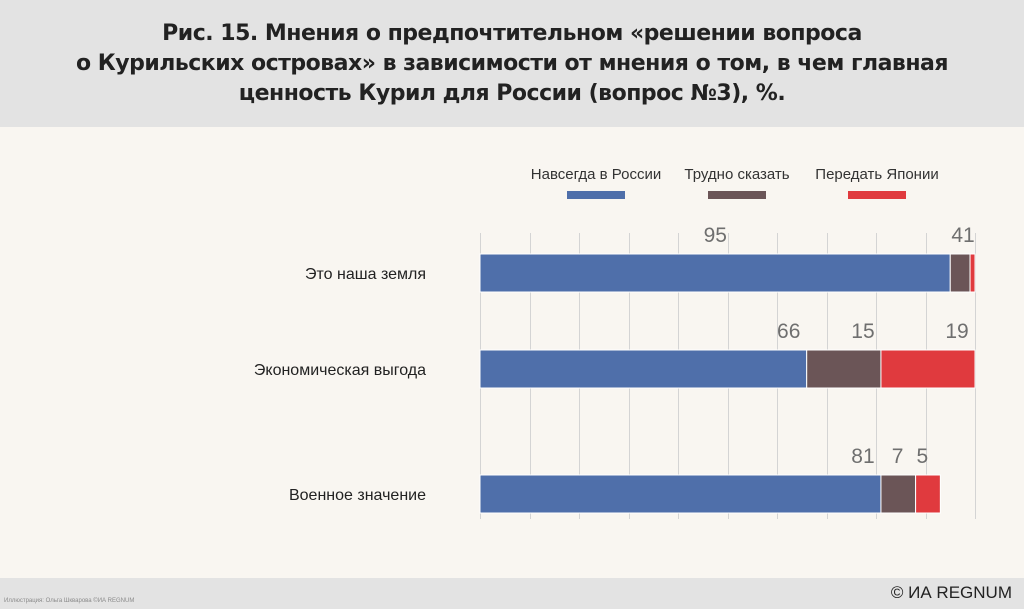 Image resolution: width=1024 pixels, height=609 pixels. I want to click on legend-label: Трудно сказать, so click(736, 174).